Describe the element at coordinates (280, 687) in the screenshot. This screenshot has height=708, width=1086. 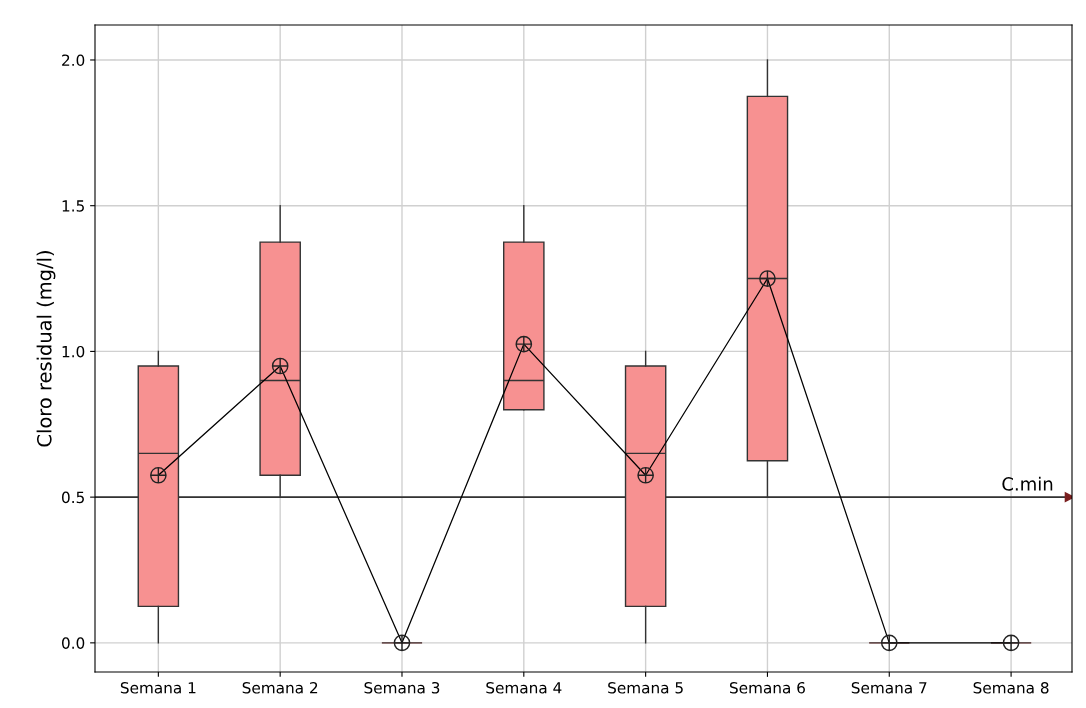
I see `x-tick-label: Semana 2` at that location.